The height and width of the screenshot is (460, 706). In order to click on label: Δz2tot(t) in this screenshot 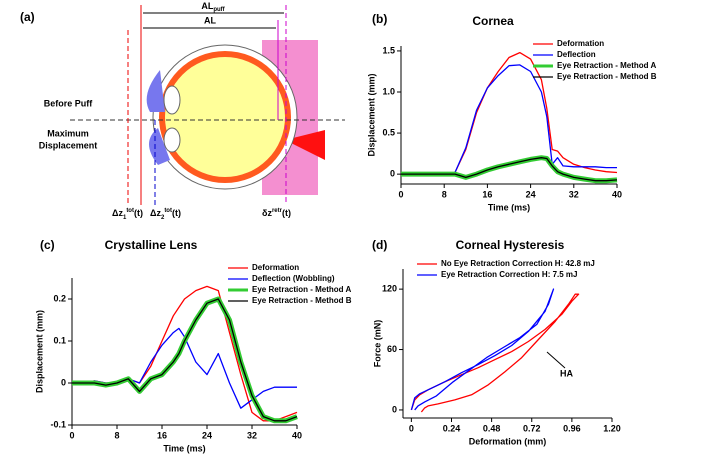, I will do `click(165, 214)`.